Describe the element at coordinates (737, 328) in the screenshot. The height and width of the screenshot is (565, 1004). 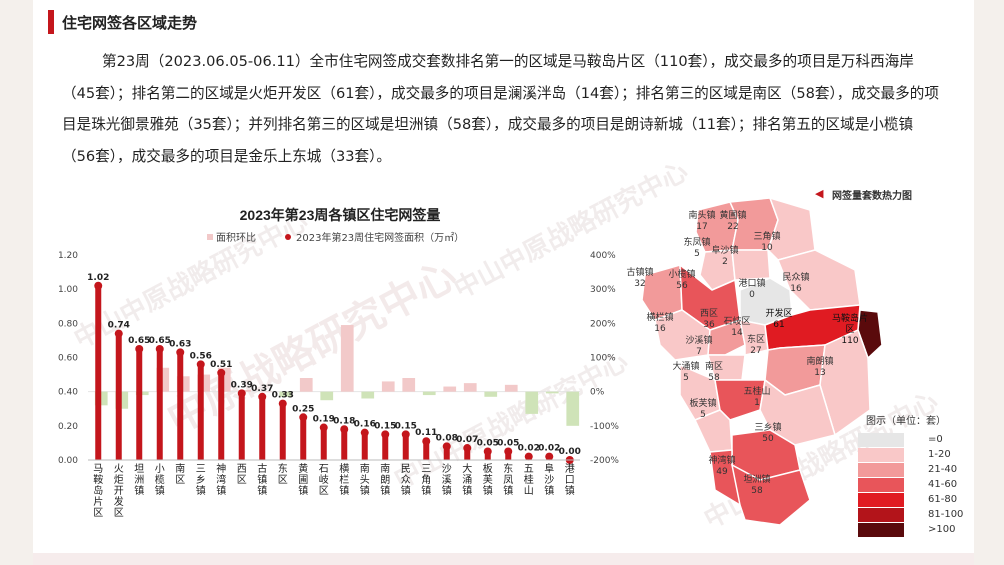
I see `map-town-label: 石岐区 14` at that location.